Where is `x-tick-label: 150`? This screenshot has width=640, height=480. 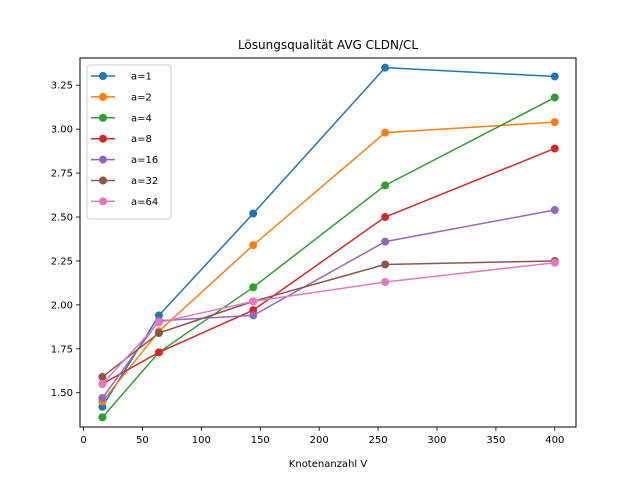 x-tick-label: 150 is located at coordinates (260, 440).